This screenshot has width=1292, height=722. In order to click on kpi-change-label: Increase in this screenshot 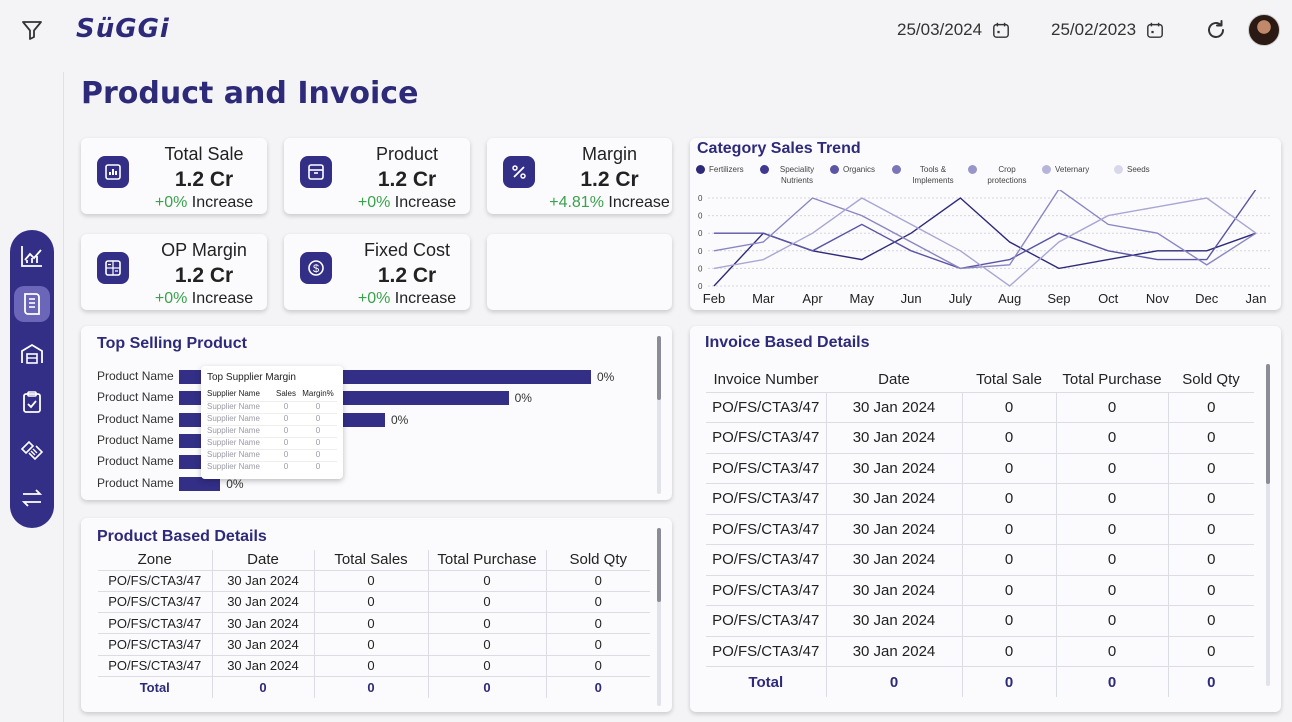, I will do `click(425, 202)`.